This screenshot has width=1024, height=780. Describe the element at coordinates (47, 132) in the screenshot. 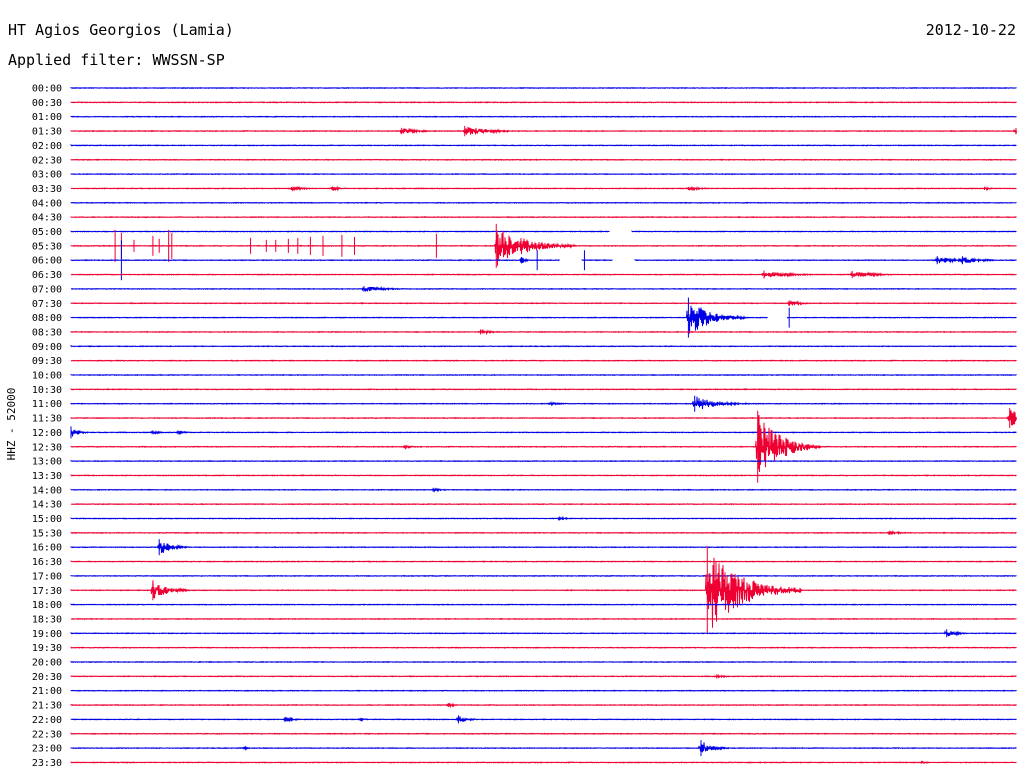

I see `row-tick-label: 01:30` at that location.